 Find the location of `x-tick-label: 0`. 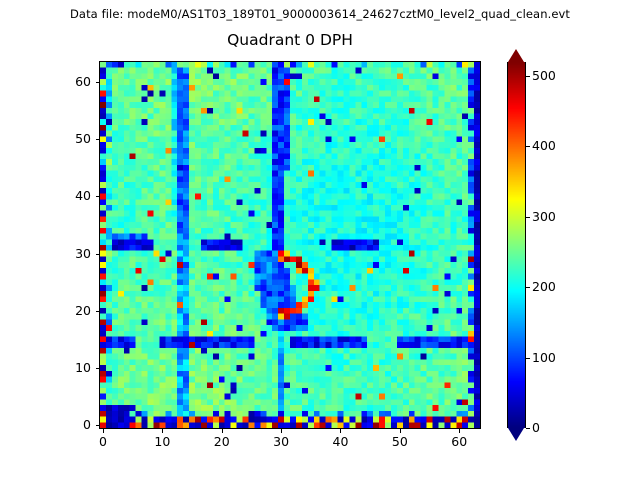

x-tick-label: 0 is located at coordinates (102, 441).